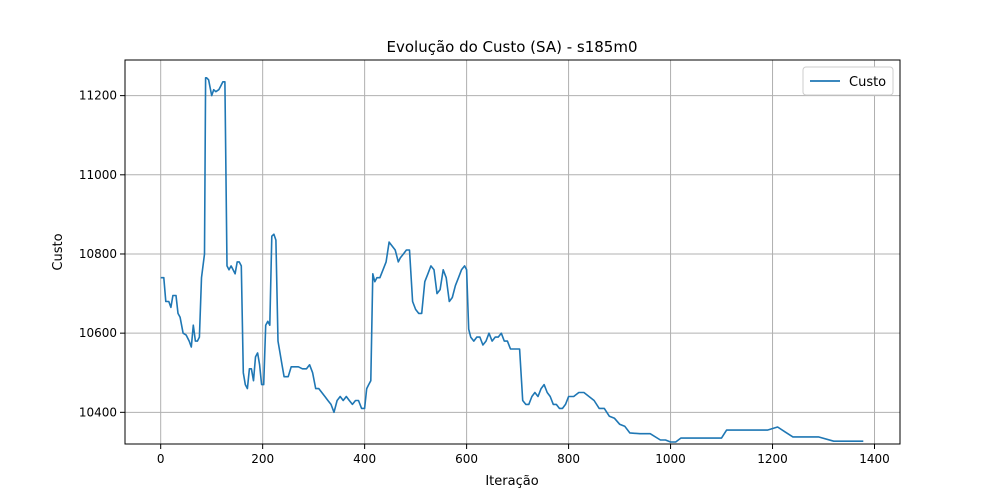  I want to click on x-tick-label: 1000, so click(670, 459).